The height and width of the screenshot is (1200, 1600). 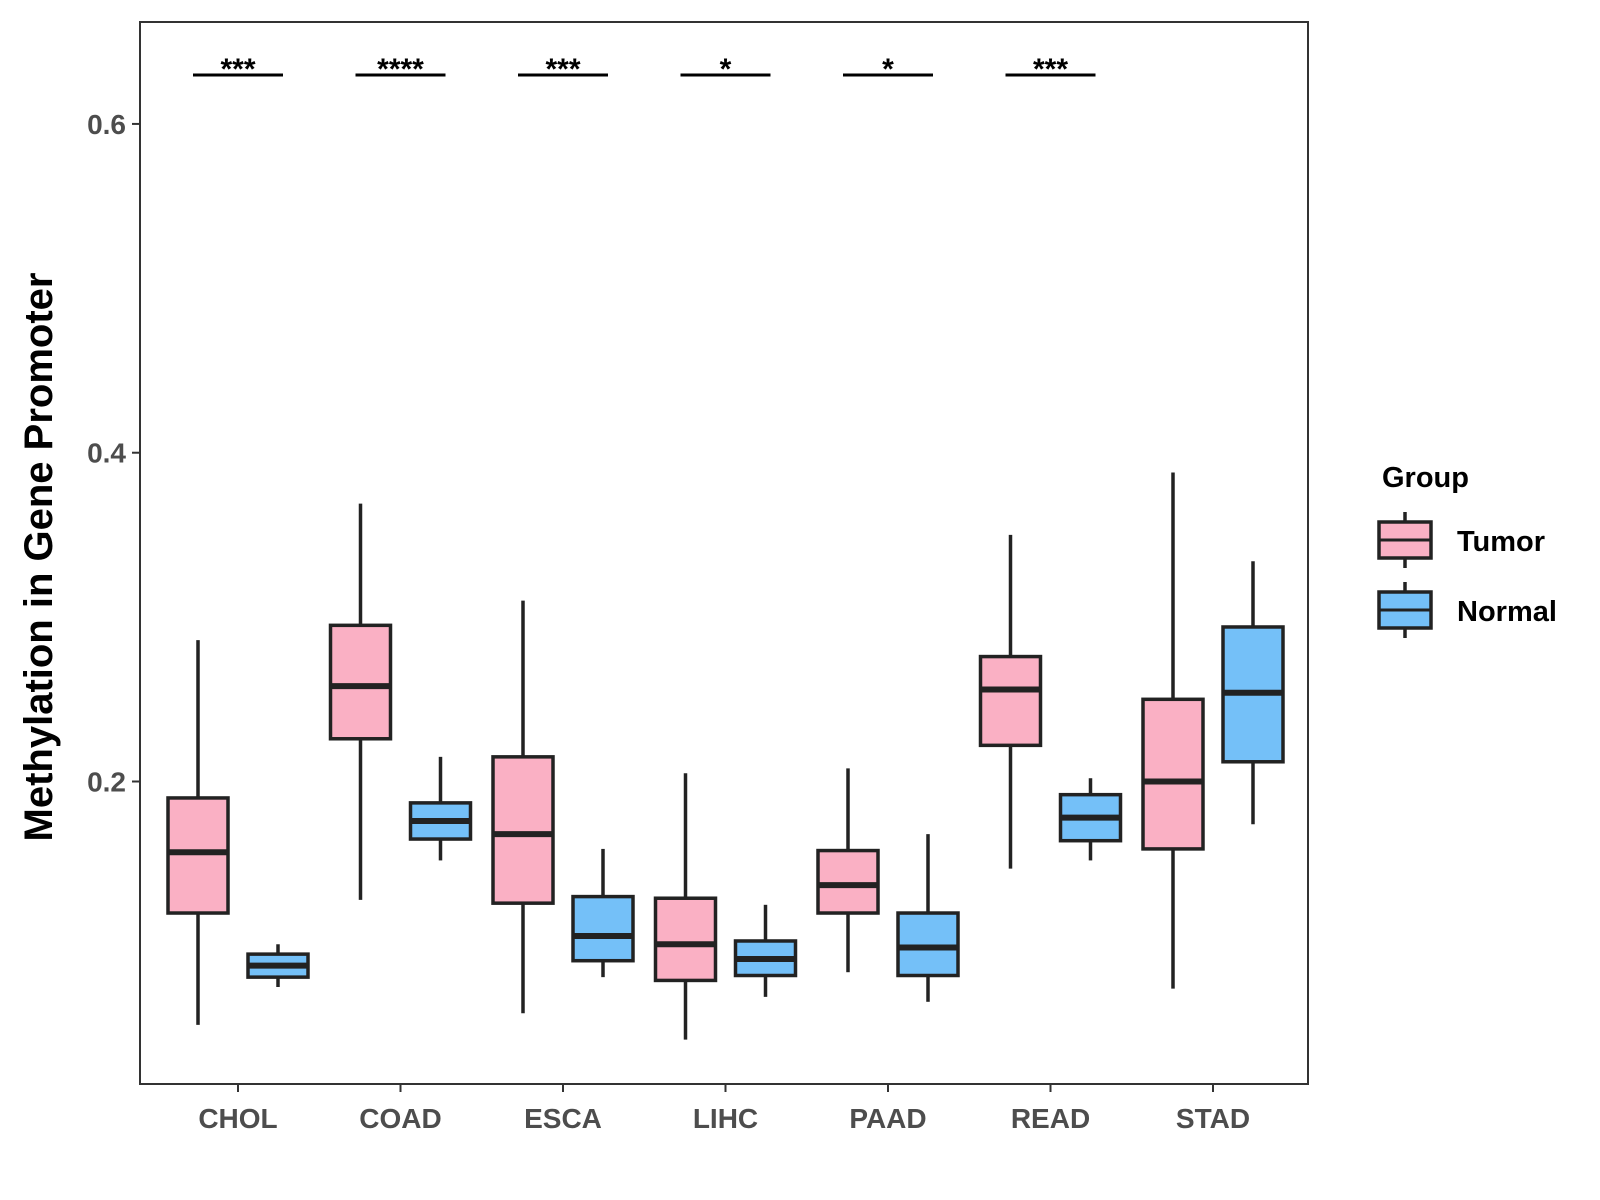 What do you see at coordinates (1050, 1118) in the screenshot?
I see `x-tick-label: READ` at bounding box center [1050, 1118].